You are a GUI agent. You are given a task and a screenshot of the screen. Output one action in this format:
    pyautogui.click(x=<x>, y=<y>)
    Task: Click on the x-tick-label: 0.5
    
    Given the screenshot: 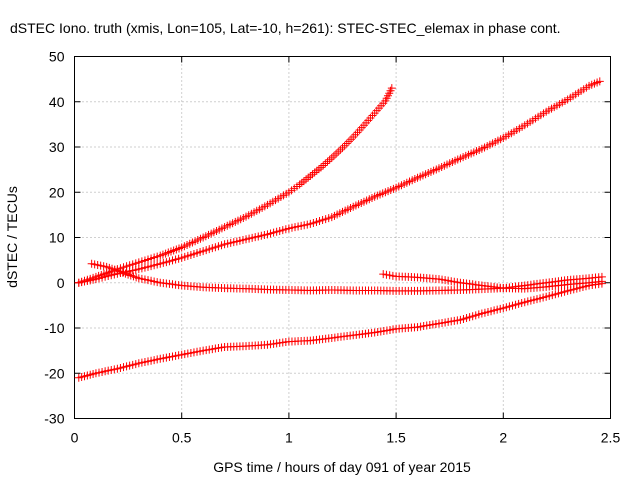 What is the action you would take?
    pyautogui.click(x=182, y=438)
    